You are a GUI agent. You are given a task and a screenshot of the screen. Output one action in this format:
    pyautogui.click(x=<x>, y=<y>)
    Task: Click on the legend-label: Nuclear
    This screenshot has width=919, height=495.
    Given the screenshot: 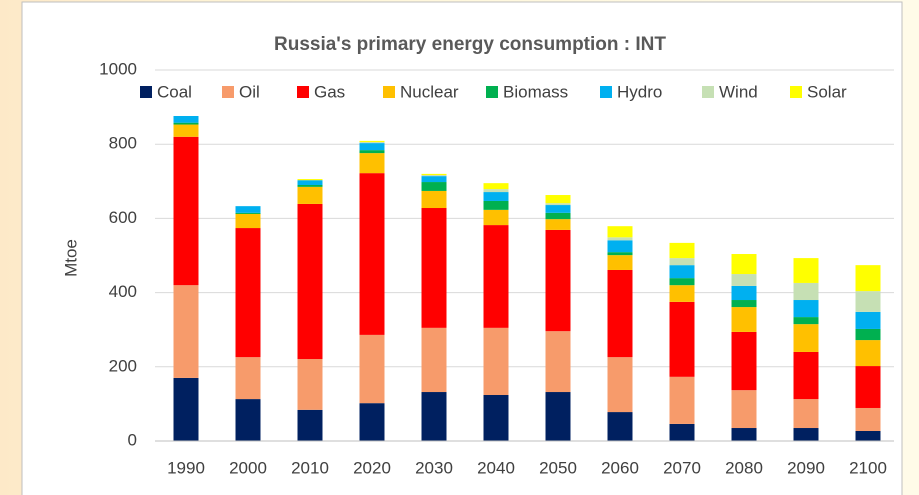 What is the action you would take?
    pyautogui.click(x=429, y=91)
    